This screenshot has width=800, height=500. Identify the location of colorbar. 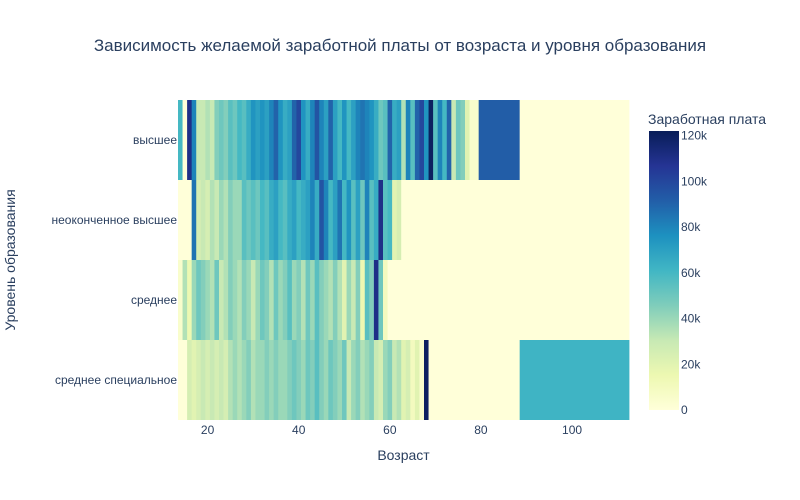
(664, 270).